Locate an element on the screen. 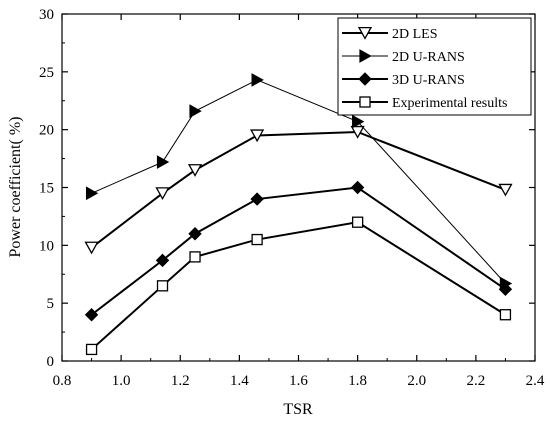 The height and width of the screenshot is (424, 550). legend-item: 2D U-RANS is located at coordinates (403, 57).